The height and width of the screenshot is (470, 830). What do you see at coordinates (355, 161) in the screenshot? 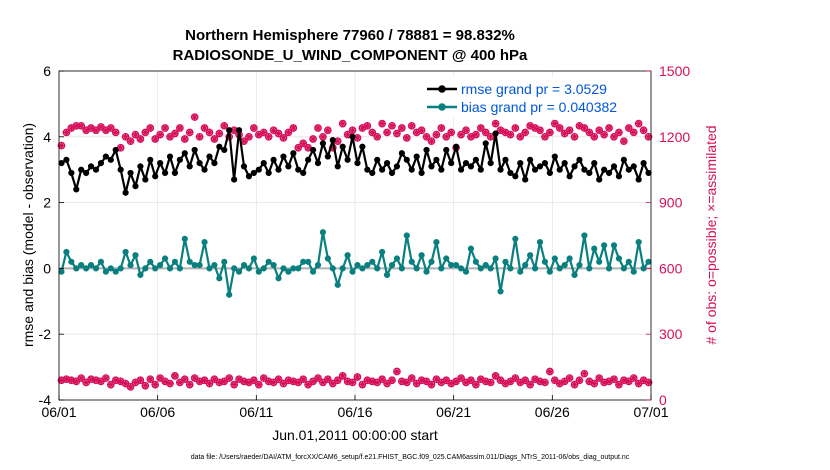
I see `rmse-series` at bounding box center [355, 161].